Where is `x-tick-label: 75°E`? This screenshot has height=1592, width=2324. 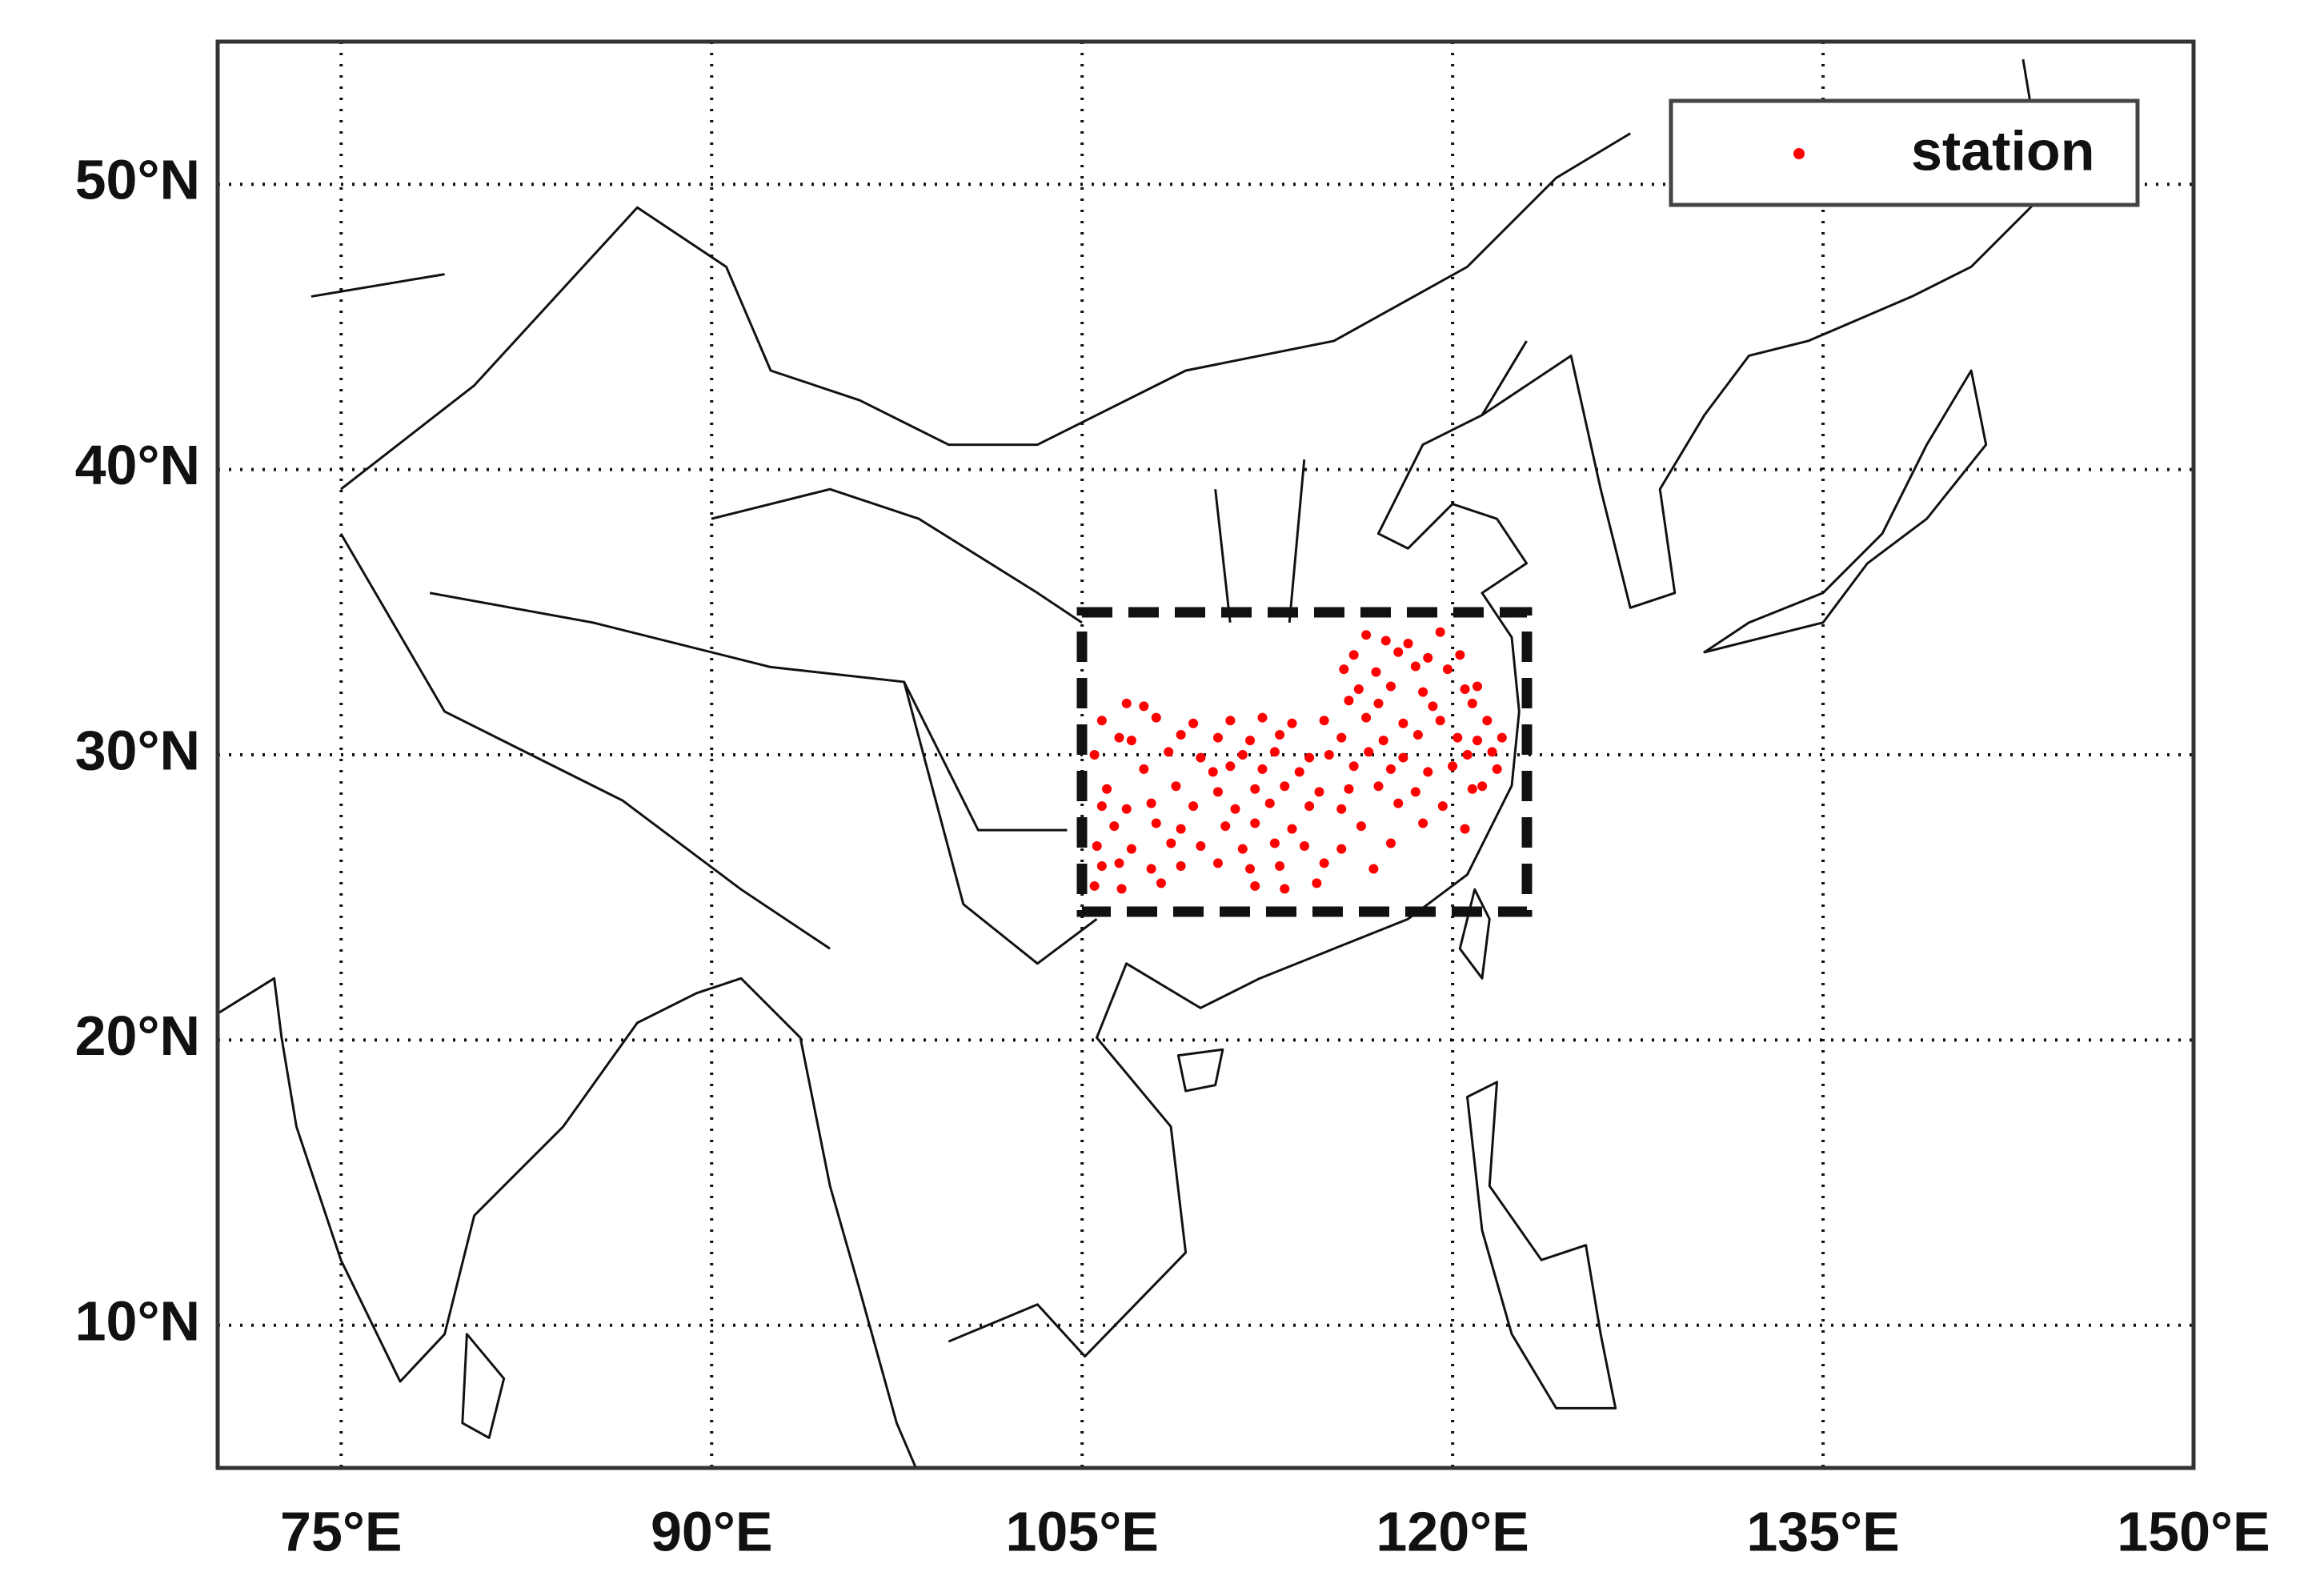 x-tick-label: 75°E is located at coordinates (342, 1531).